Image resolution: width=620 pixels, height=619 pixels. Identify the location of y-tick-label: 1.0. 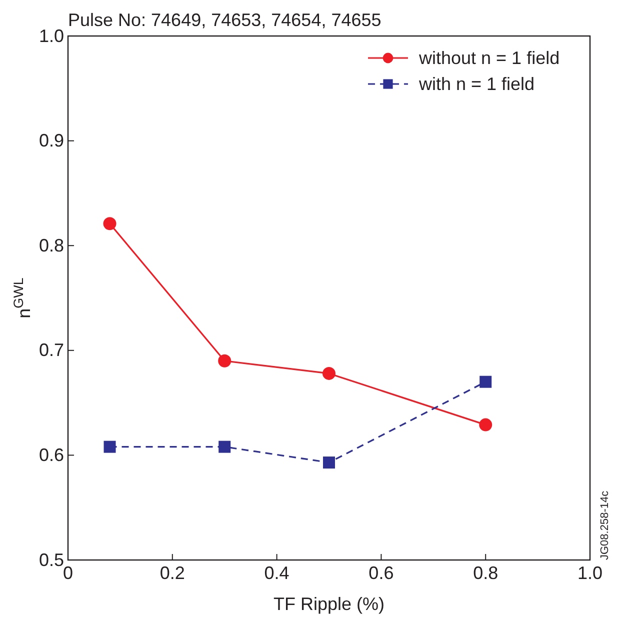
(51, 36).